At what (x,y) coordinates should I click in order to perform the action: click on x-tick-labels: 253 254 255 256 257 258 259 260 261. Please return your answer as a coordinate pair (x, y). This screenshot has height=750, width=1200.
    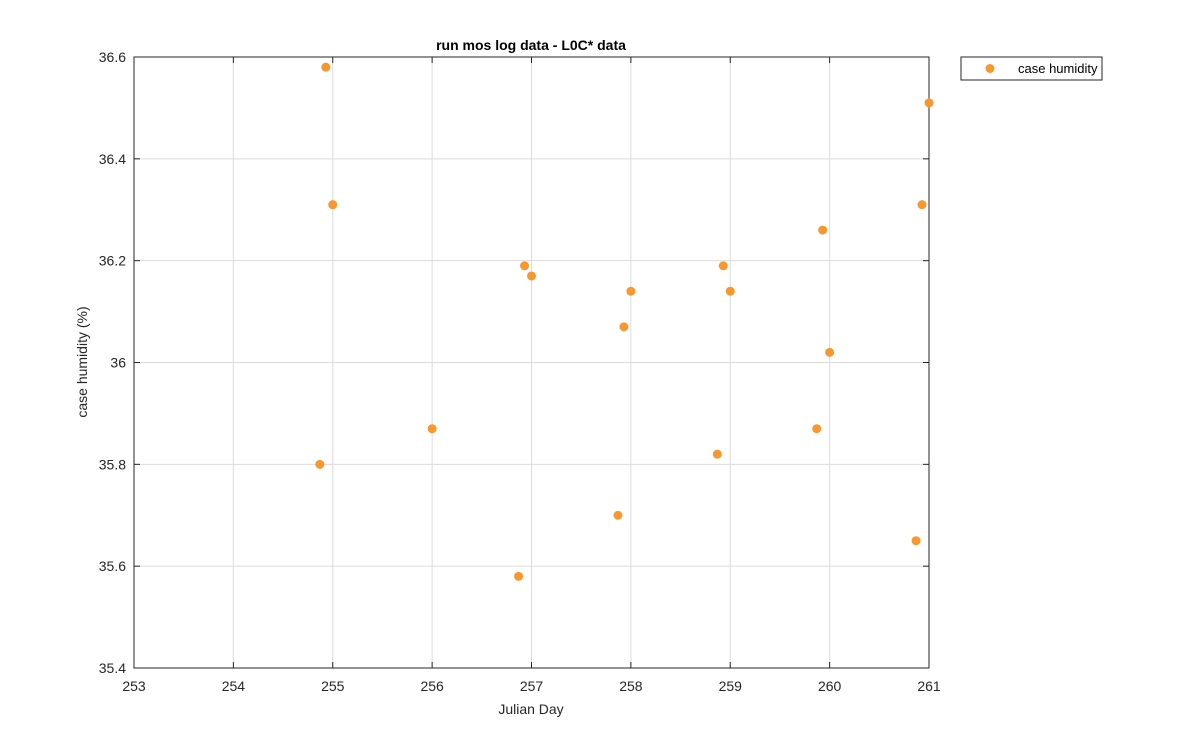
    Looking at the image, I should click on (531, 686).